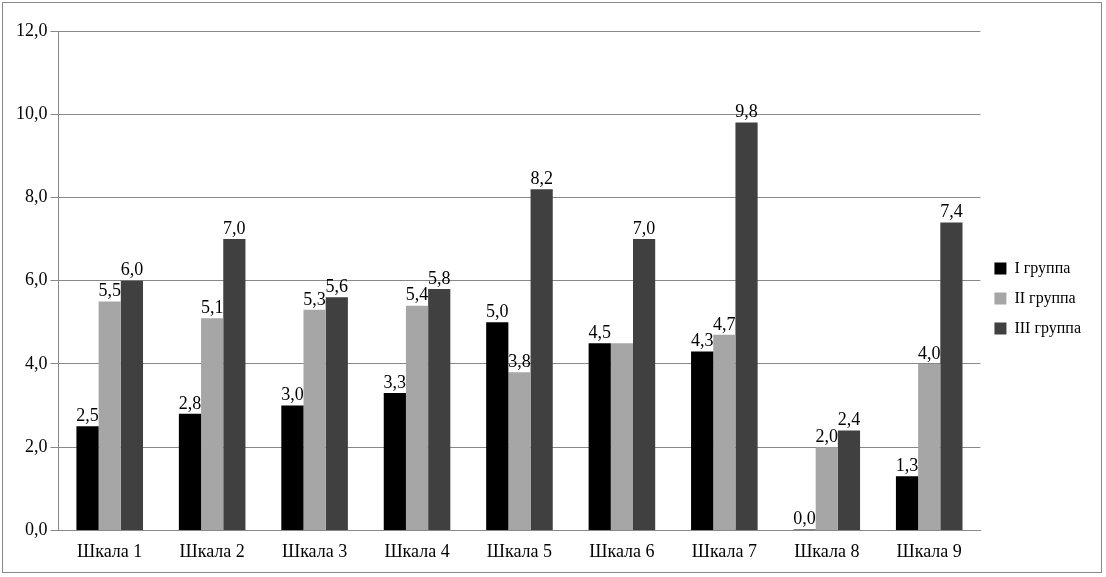 This screenshot has height=577, width=1106. Describe the element at coordinates (337, 286) in the screenshot. I see `data-label: 5,6` at that location.